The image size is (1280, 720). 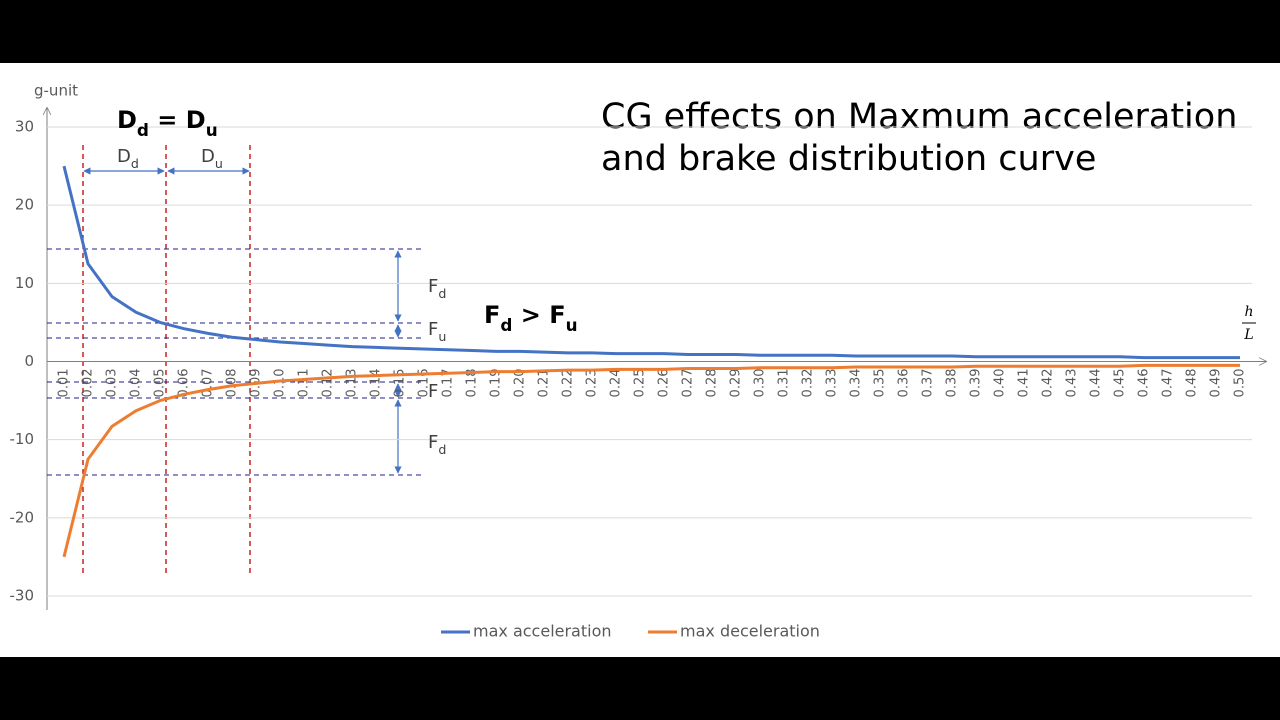 What do you see at coordinates (530, 315) in the screenshot?
I see `annotation-text: >` at bounding box center [530, 315].